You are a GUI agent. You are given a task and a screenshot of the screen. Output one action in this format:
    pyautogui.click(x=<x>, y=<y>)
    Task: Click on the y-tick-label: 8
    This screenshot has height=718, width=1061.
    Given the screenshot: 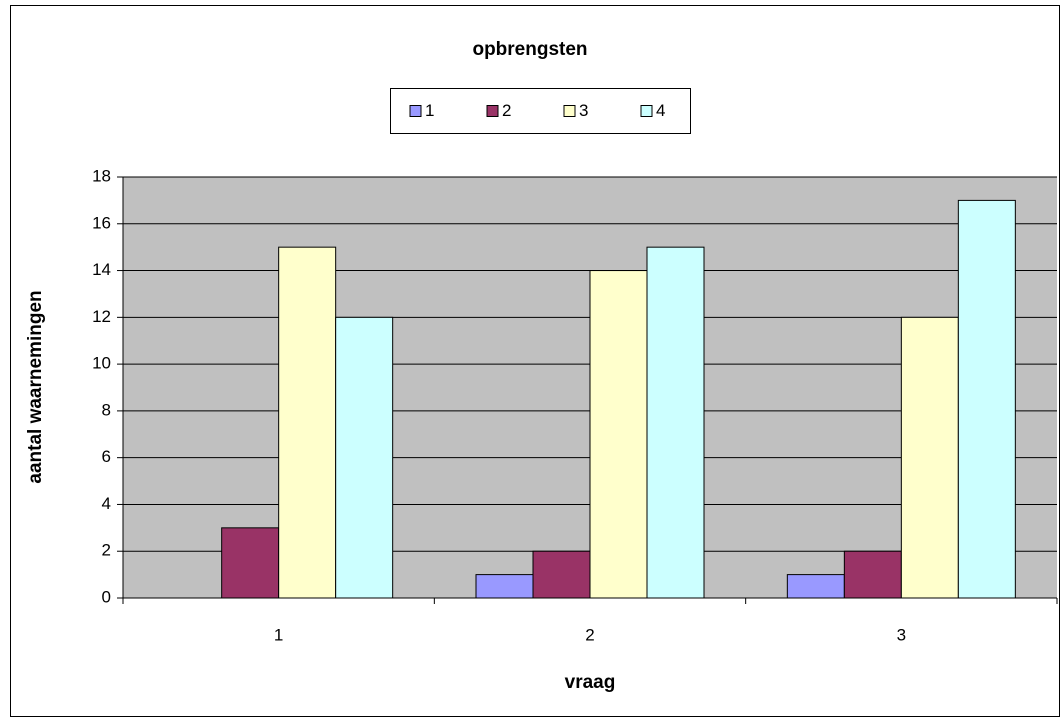 What is the action you would take?
    pyautogui.click(x=106, y=409)
    